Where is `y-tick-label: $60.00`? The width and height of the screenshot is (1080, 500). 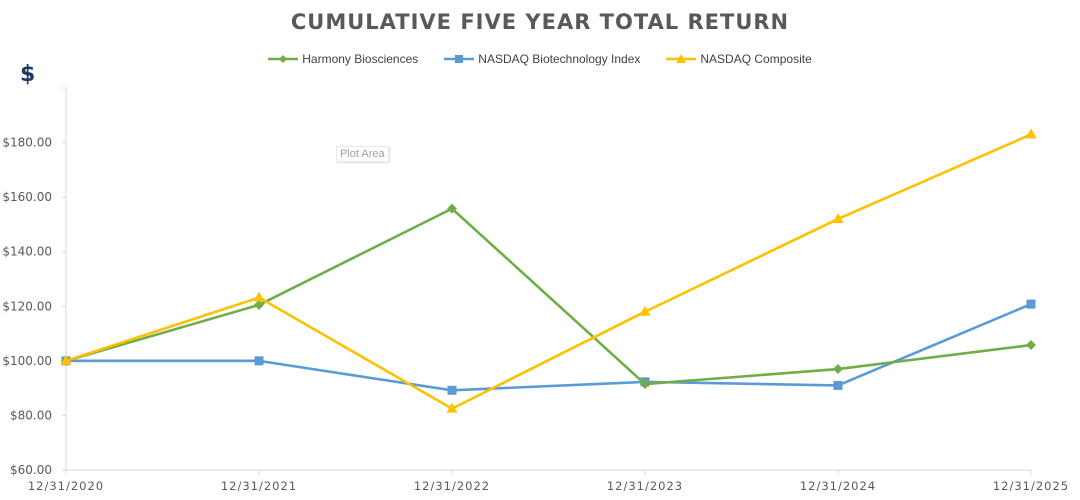 y-tick-label: $60.00 is located at coordinates (31, 470).